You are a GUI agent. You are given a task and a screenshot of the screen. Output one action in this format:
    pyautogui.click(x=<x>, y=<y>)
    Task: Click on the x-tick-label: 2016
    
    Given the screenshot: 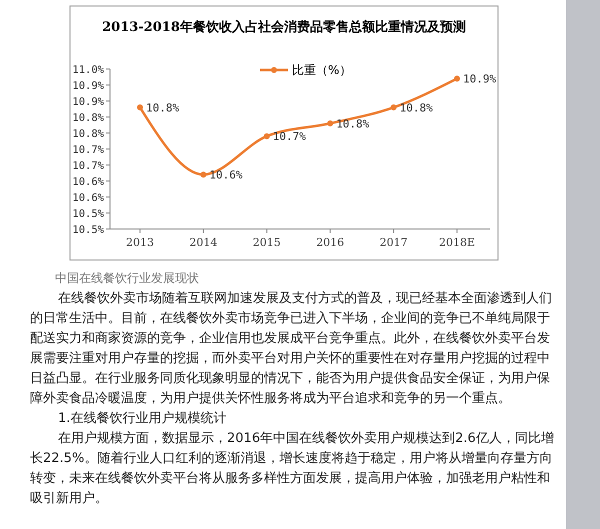 What is the action you would take?
    pyautogui.click(x=330, y=242)
    